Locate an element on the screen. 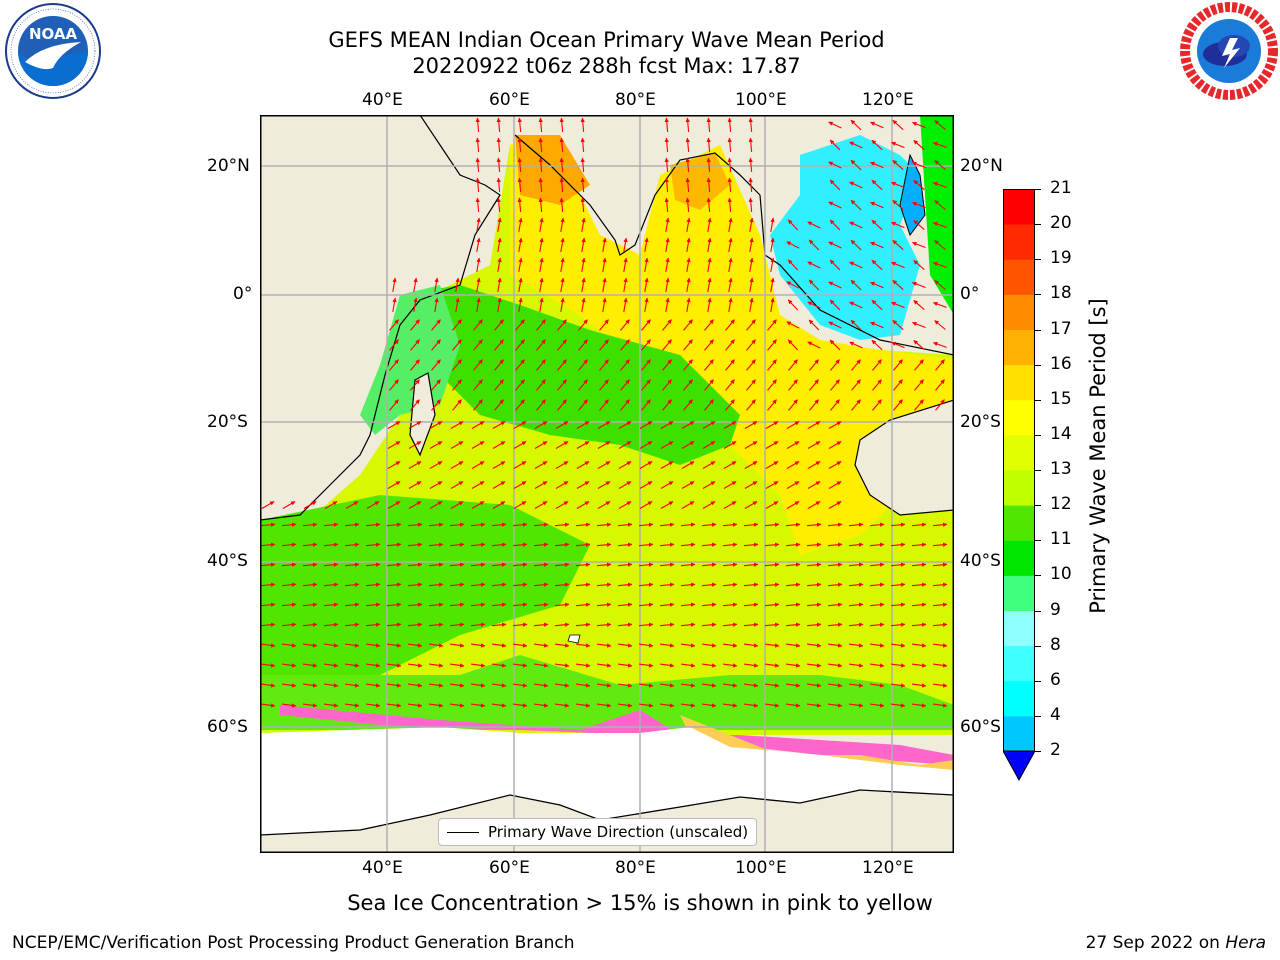  footer-right: 27 Sep 2022 on Hera is located at coordinates (1176, 943).